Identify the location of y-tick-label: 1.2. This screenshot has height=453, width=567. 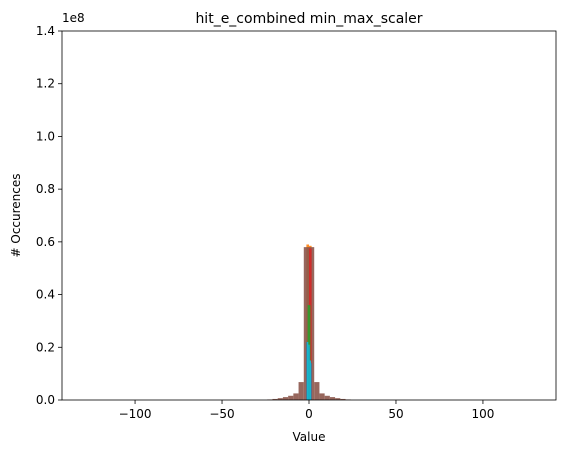
(45, 84).